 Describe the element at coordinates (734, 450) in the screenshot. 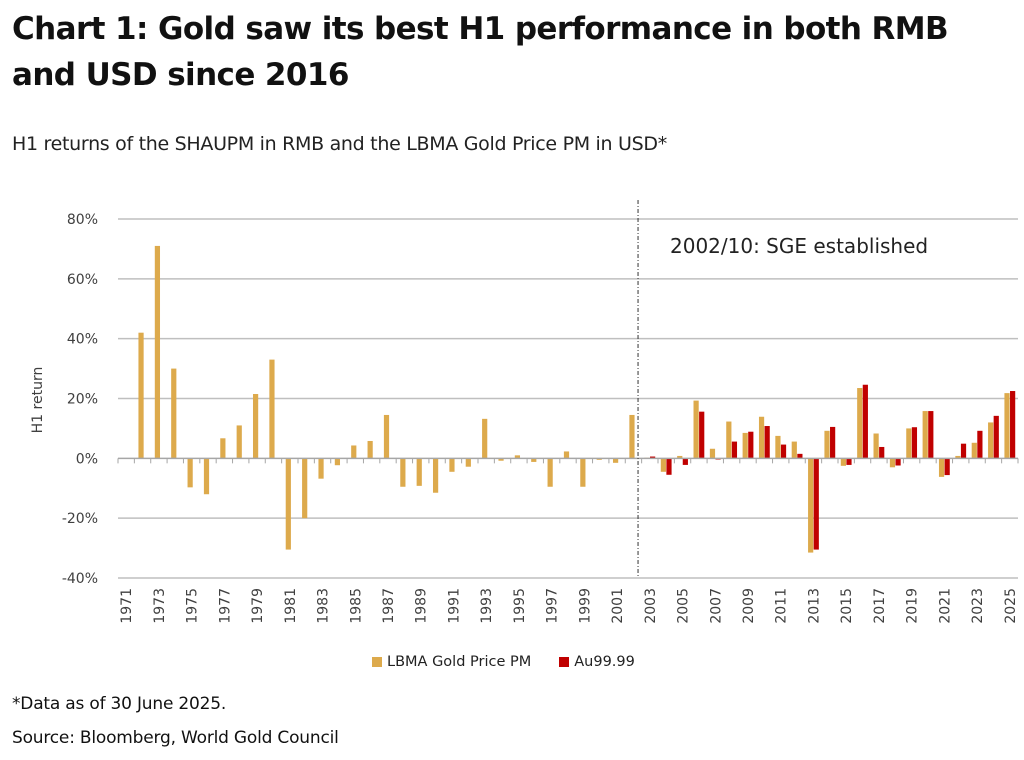

I see `bar-au9999-2008` at that location.